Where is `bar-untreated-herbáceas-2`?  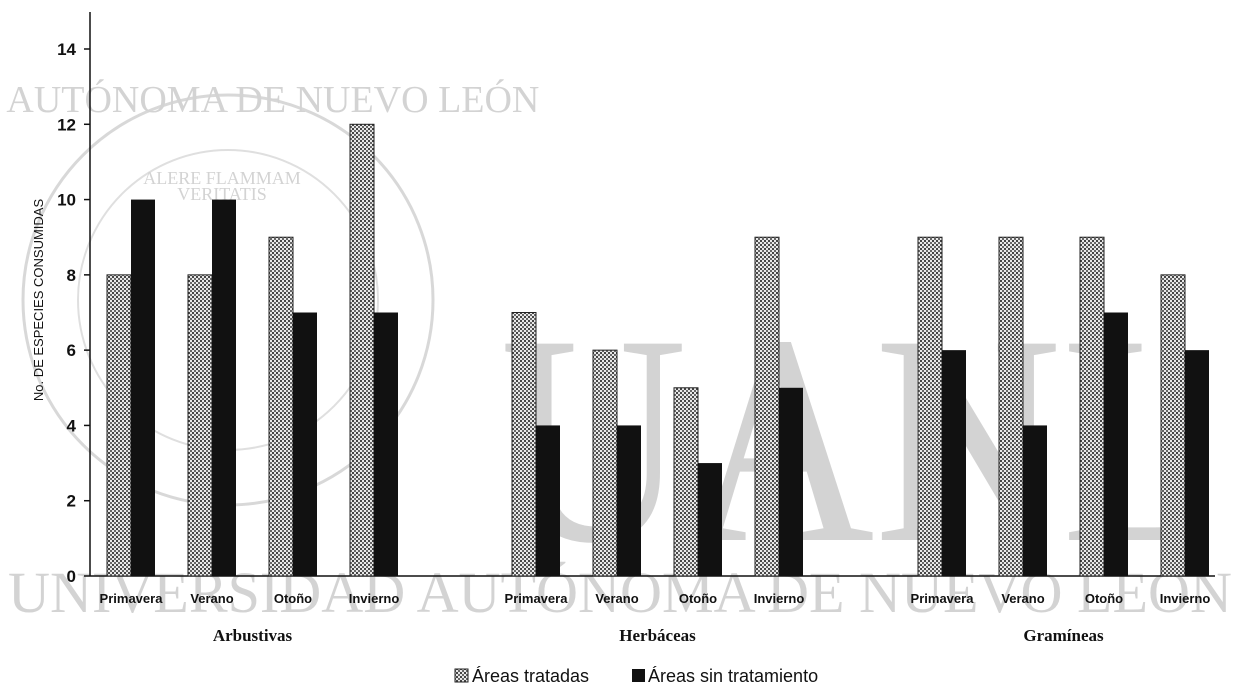 bar-untreated-herbáceas-2 is located at coordinates (710, 519).